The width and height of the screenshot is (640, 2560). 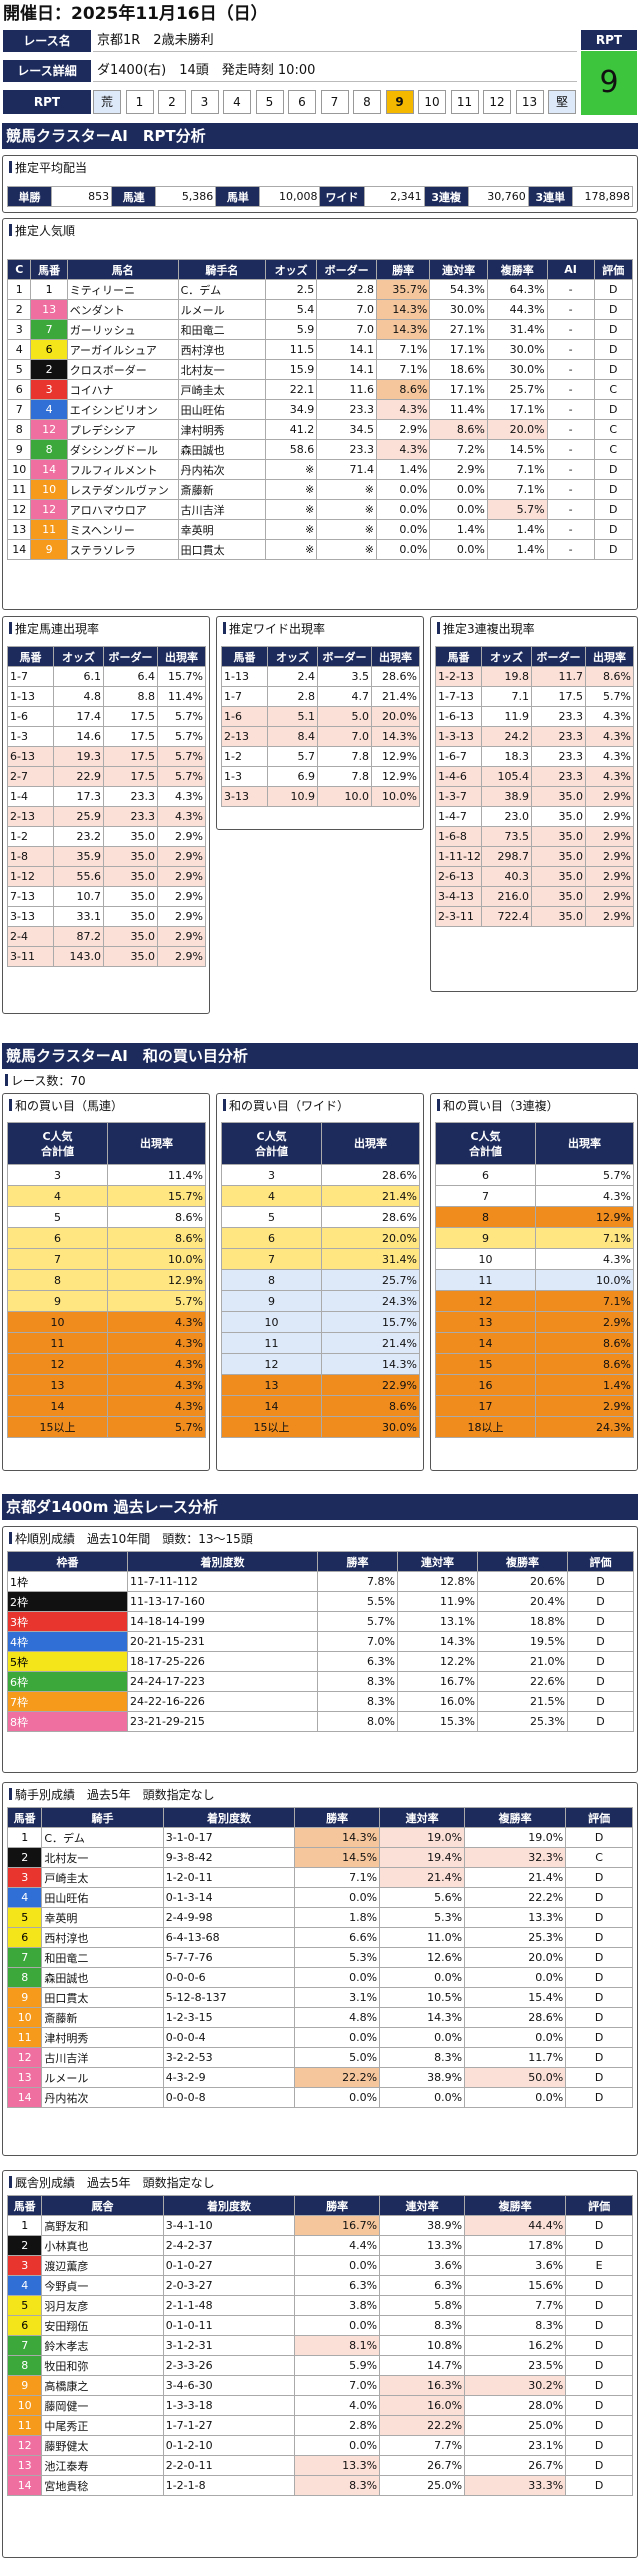 I want to click on pop-cell: 11, so click(x=49, y=529).